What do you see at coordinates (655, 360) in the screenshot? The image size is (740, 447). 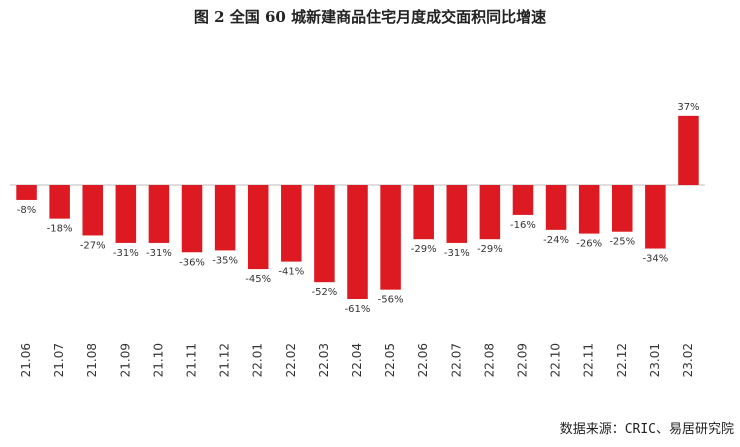 I see `x-tick-label-23.01: 23.01` at bounding box center [655, 360].